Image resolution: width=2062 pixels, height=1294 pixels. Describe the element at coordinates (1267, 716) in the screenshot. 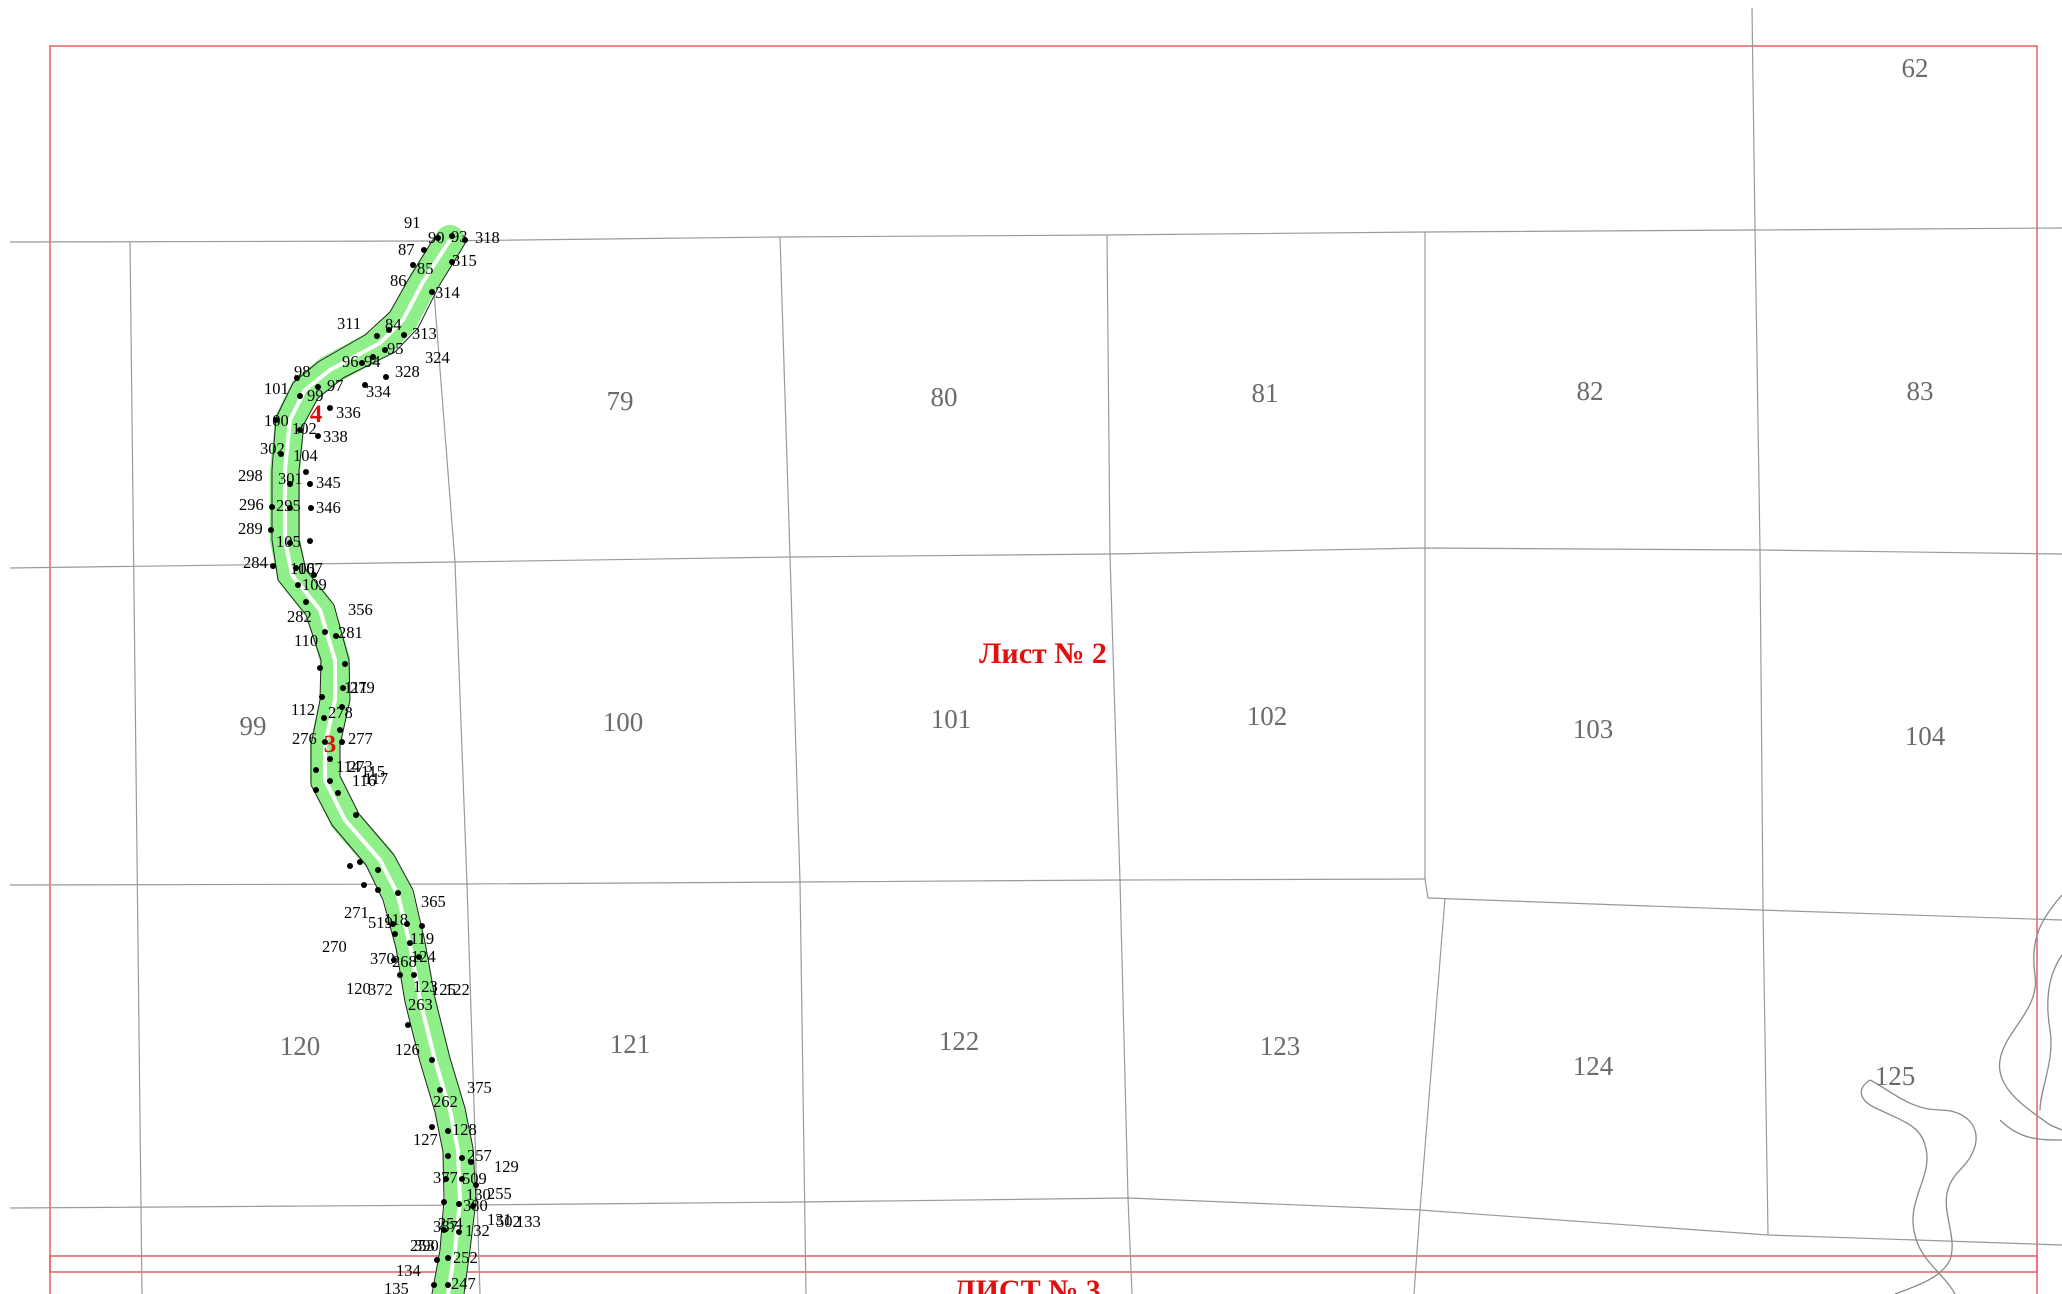

I see `parcel-number: 102` at that location.